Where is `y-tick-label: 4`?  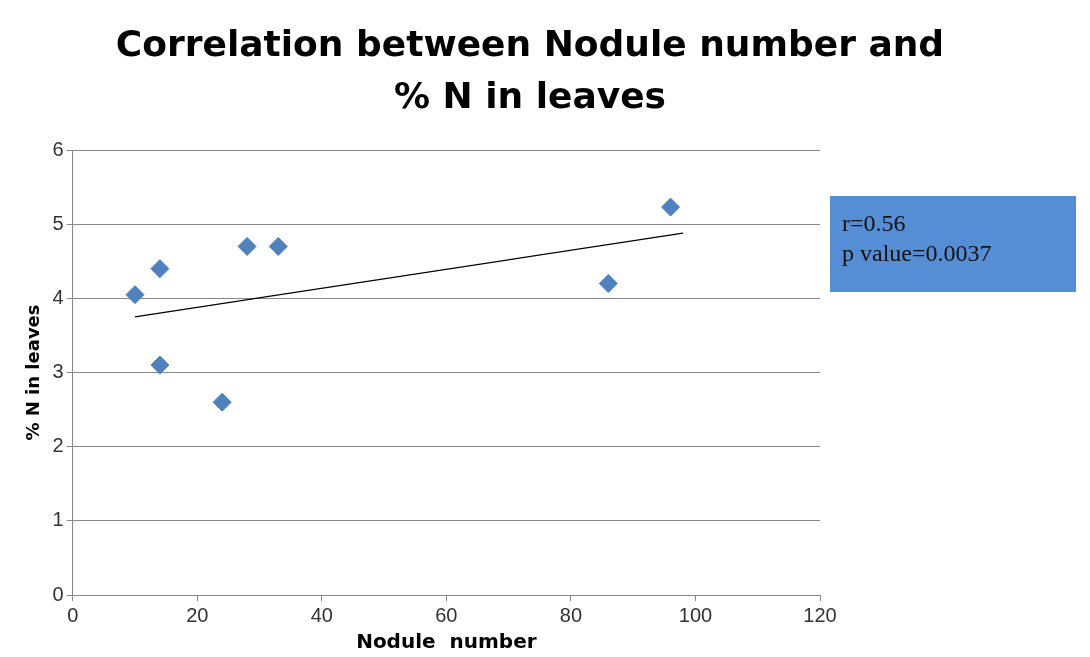
y-tick-label: 4 is located at coordinates (58, 296).